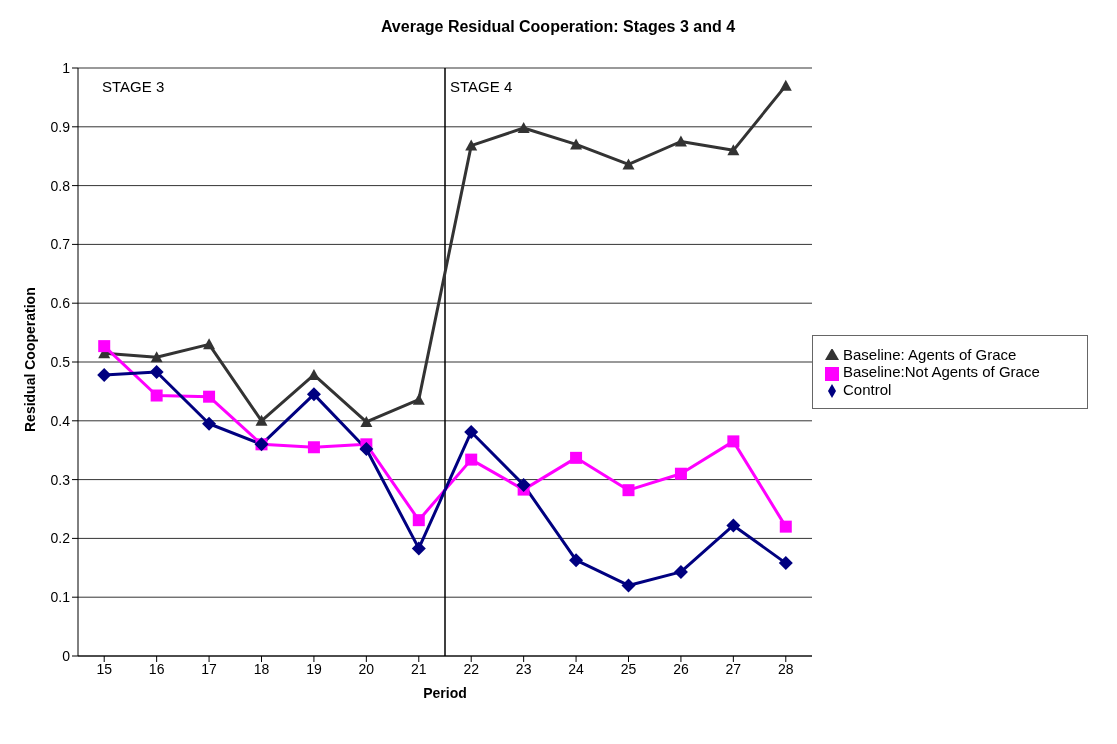  What do you see at coordinates (60, 538) in the screenshot?
I see `y-tick-label: 0.2` at bounding box center [60, 538].